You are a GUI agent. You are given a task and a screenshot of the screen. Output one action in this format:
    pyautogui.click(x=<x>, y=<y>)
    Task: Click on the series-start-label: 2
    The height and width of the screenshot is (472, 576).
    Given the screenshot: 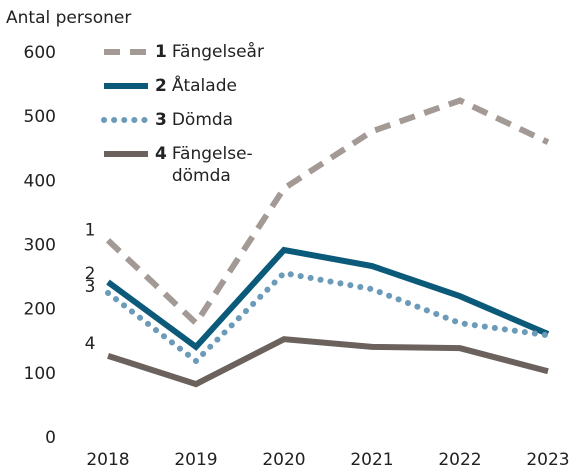 What is the action you would take?
    pyautogui.click(x=90, y=274)
    